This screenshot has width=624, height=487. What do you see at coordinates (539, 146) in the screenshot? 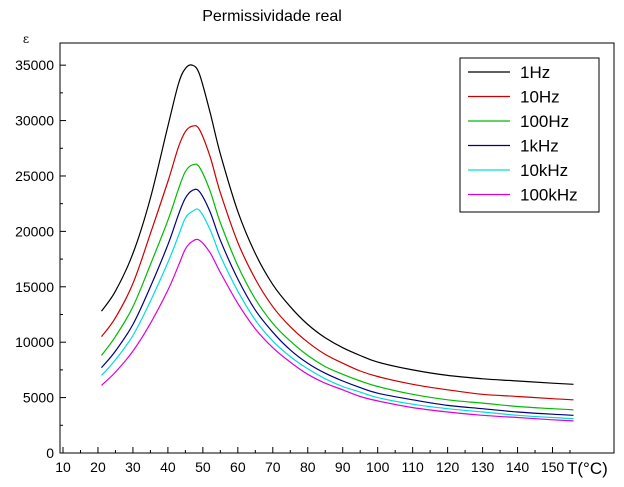
I see `legend-label: 1kHz` at bounding box center [539, 146].